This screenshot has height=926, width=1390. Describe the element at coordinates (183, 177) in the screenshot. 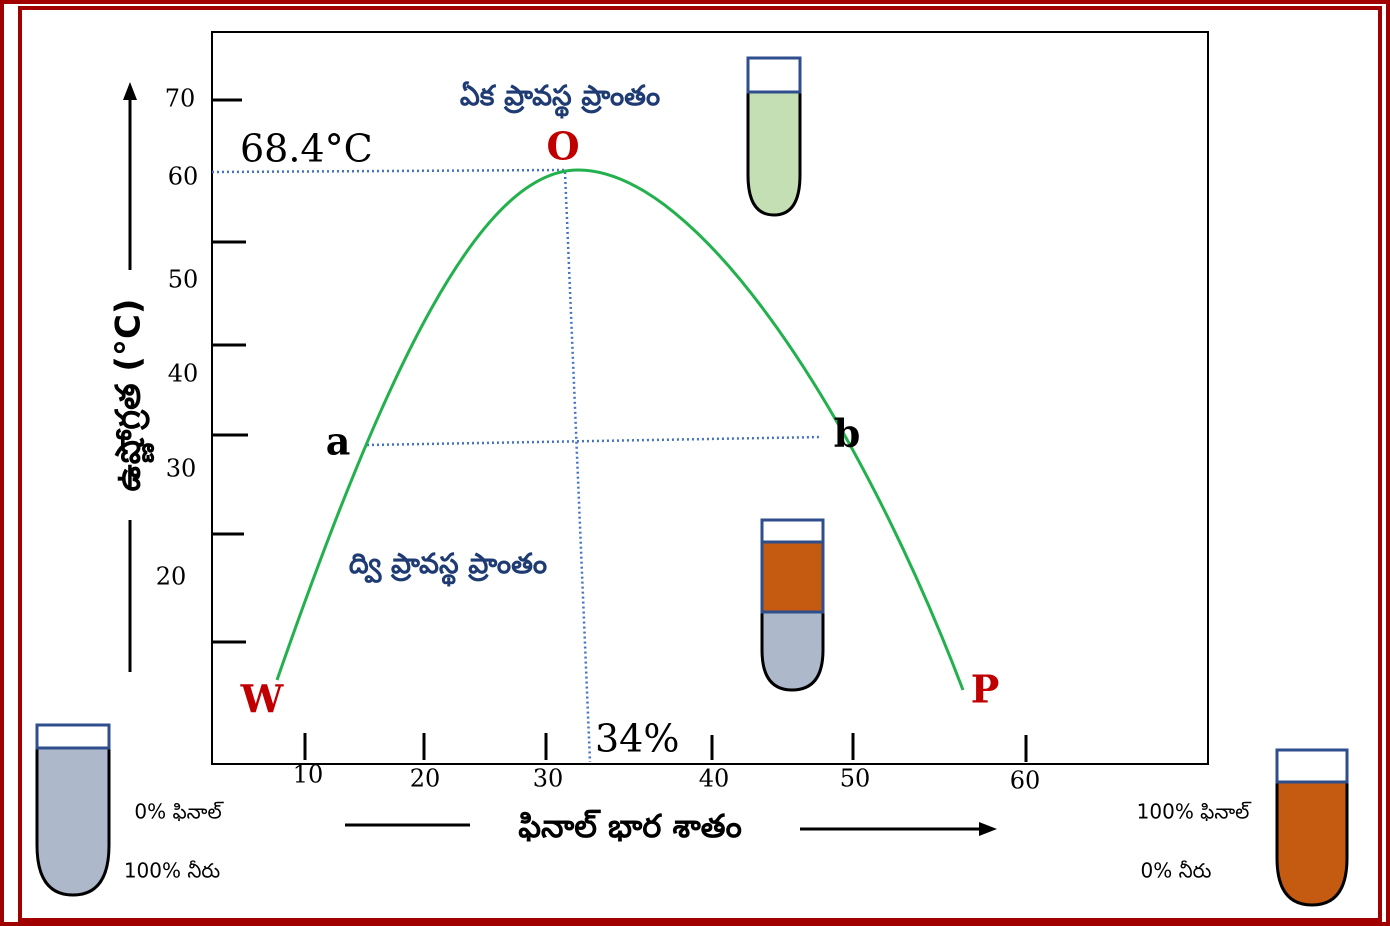

I see `y-tick-label: 60` at that location.